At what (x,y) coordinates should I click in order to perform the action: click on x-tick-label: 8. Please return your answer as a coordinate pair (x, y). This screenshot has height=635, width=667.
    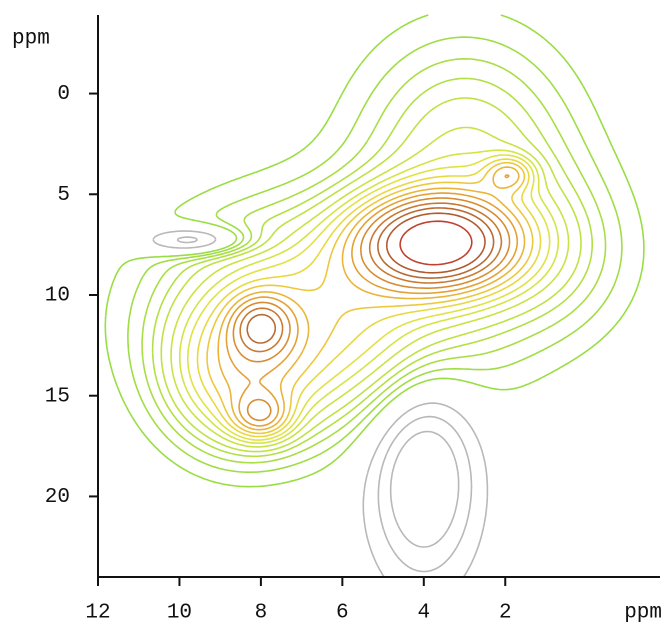
    Looking at the image, I should click on (261, 613).